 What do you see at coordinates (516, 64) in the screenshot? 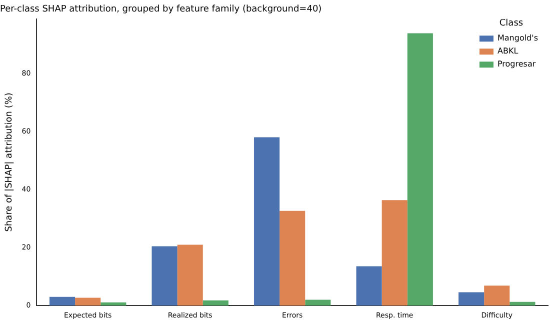
I see `legend-label: Progresar` at bounding box center [516, 64].